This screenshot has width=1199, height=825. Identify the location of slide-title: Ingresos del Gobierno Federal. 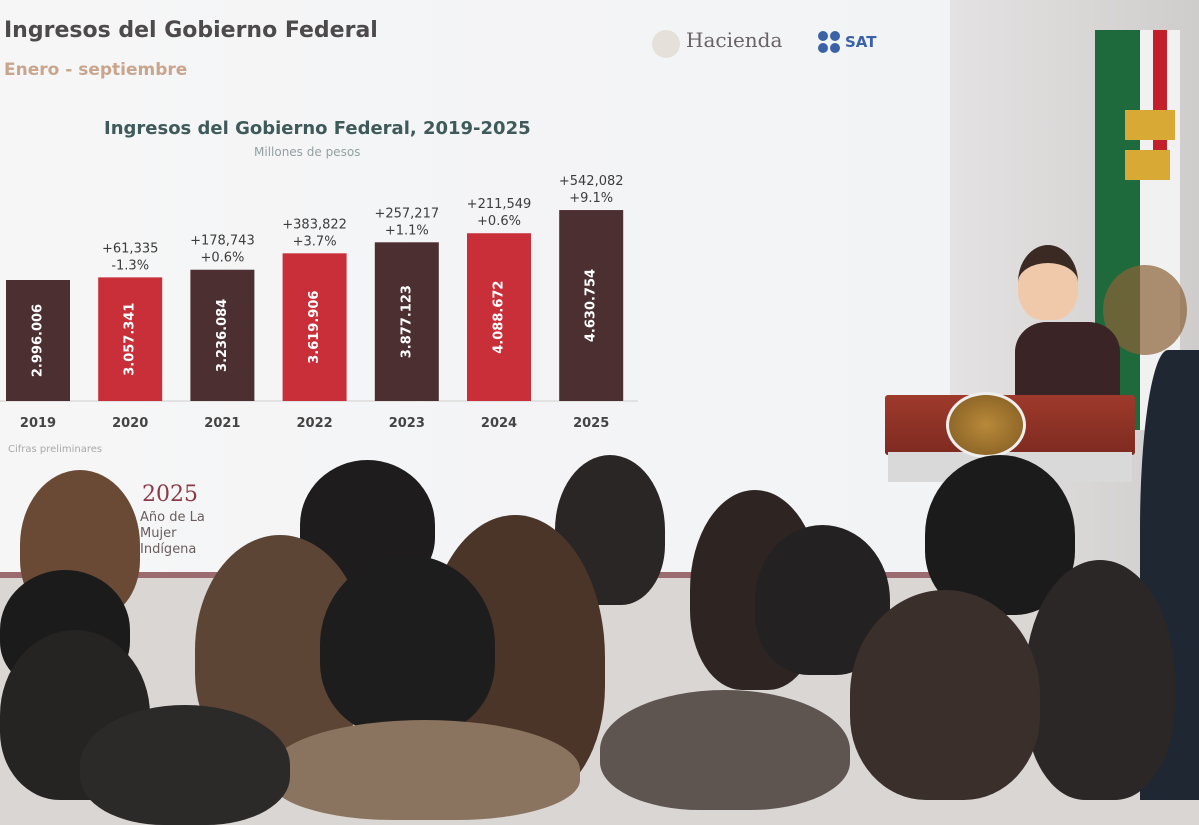
(191, 30).